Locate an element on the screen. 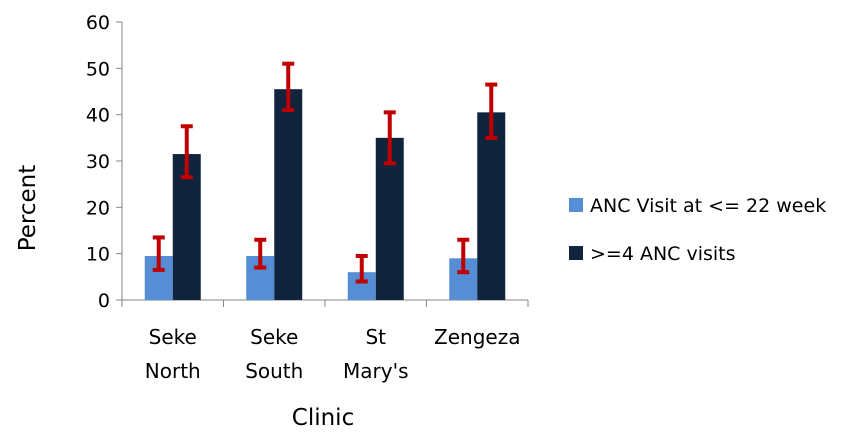  y-axis-title: Percent is located at coordinates (28, 208).